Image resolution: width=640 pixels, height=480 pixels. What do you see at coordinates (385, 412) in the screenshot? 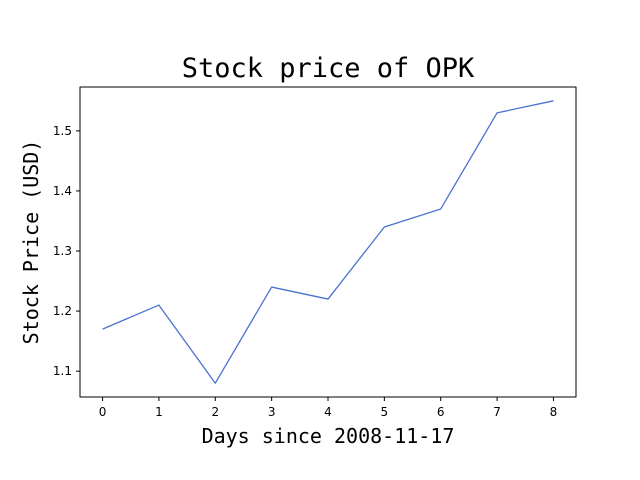
I see `x-tick-label: 5` at bounding box center [385, 412].